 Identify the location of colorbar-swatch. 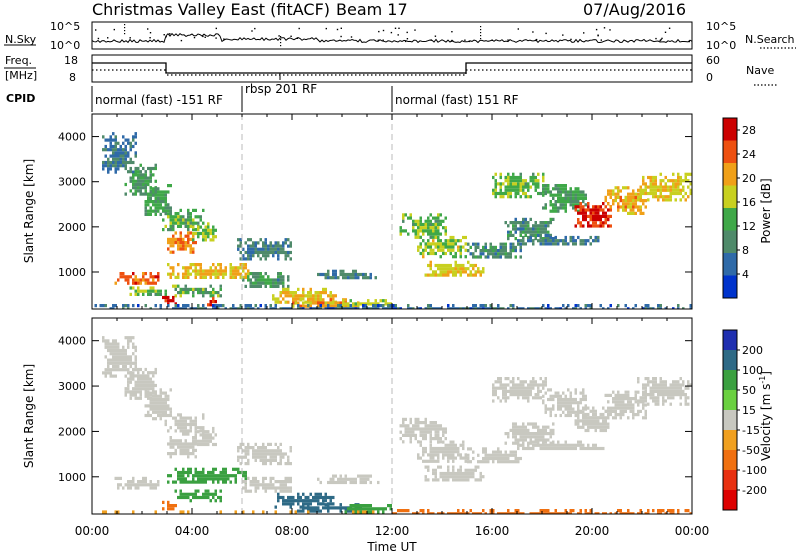
(730, 129).